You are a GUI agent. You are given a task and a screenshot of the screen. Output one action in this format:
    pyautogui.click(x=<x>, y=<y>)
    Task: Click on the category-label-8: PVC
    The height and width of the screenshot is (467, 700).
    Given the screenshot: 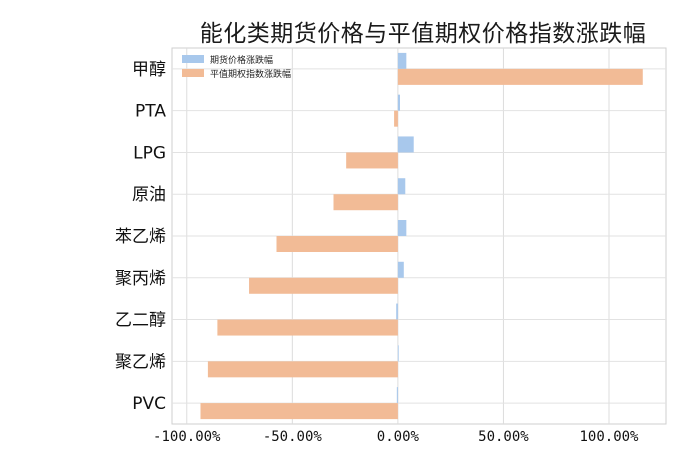 What is the action you would take?
    pyautogui.click(x=149, y=404)
    